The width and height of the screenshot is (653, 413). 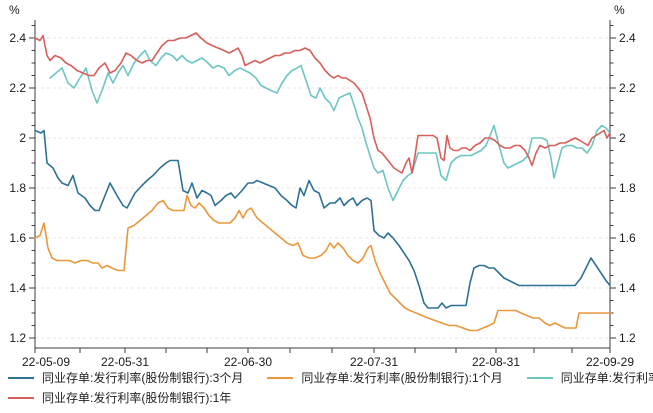 I want to click on y-tick-label-left: 1.4, so click(x=17, y=288).